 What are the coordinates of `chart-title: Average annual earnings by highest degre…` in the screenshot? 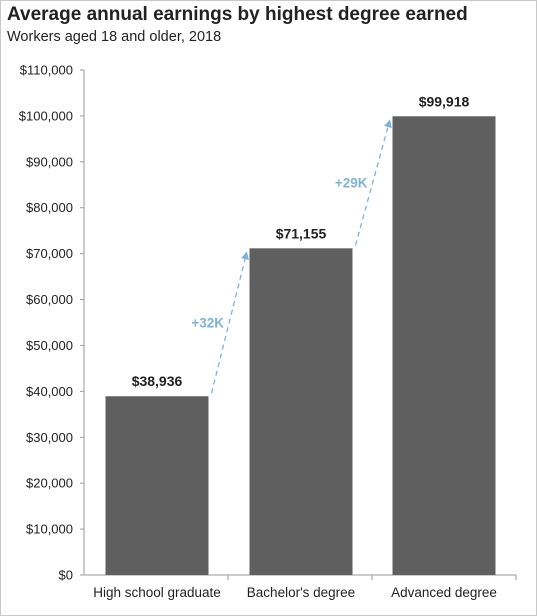 It's located at (237, 14).